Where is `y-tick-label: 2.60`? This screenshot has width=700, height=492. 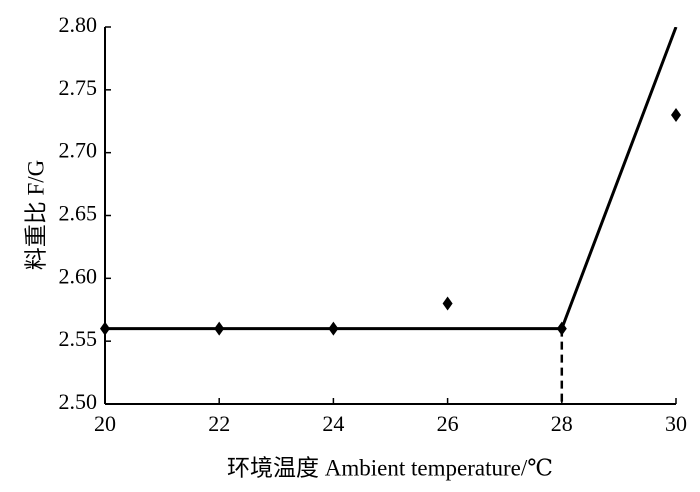
y-tick-label: 2.60 is located at coordinates (78, 275).